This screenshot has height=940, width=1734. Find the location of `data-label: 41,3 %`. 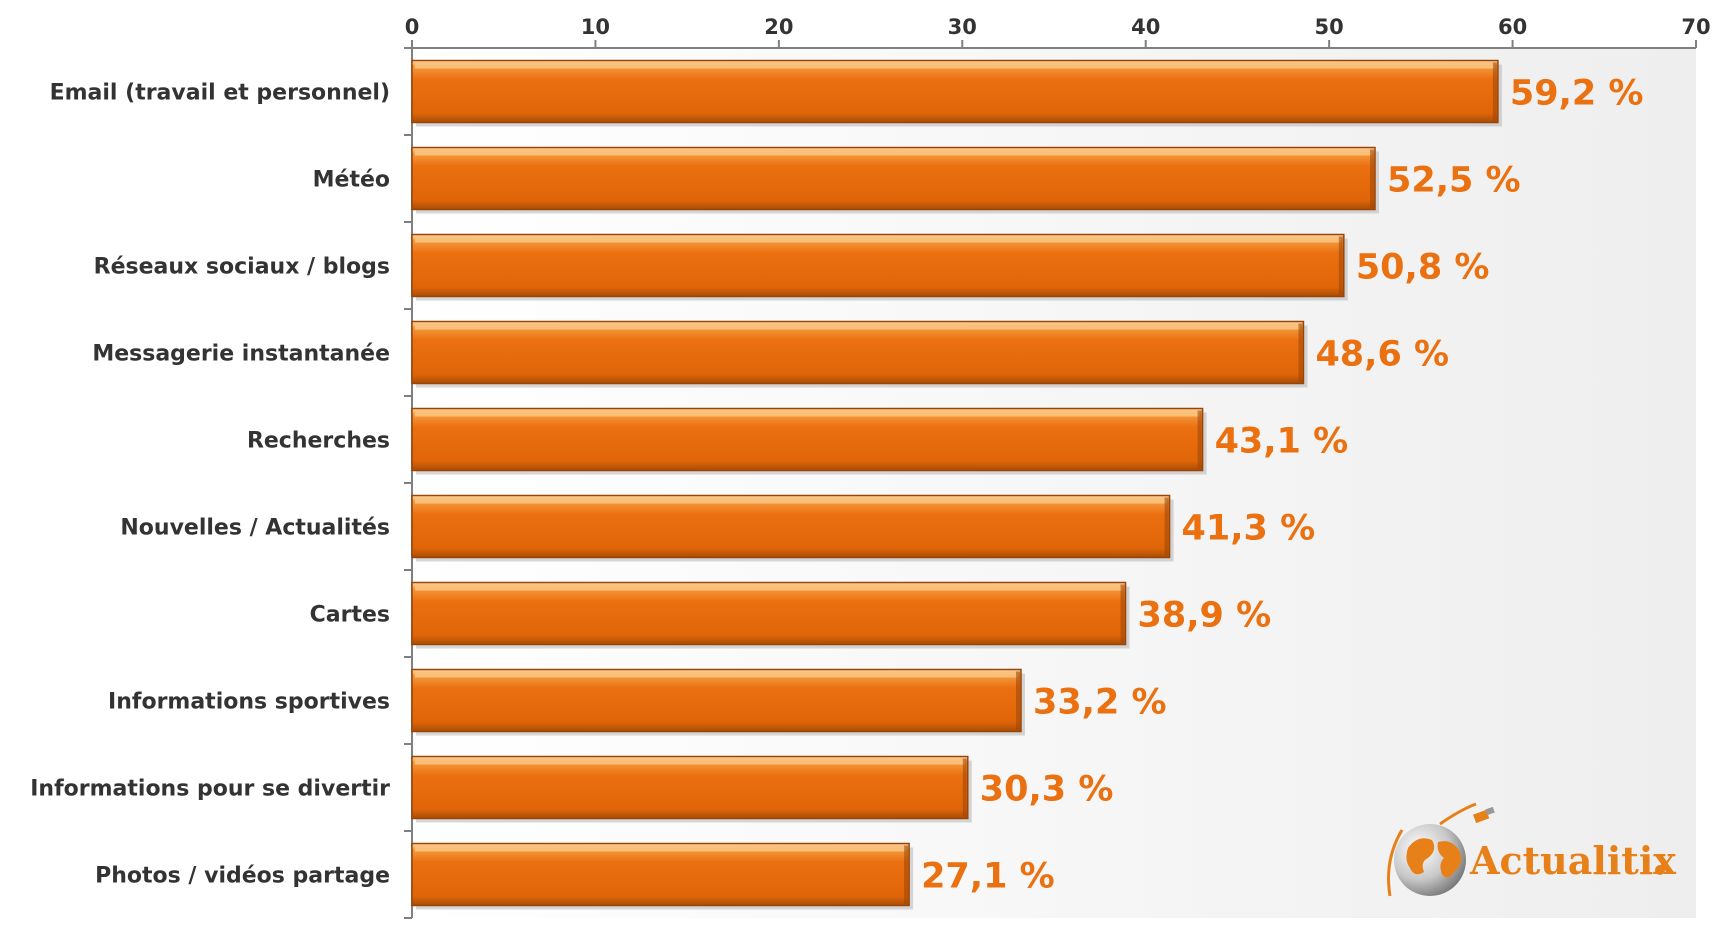

data-label: 41,3 % is located at coordinates (1249, 529).